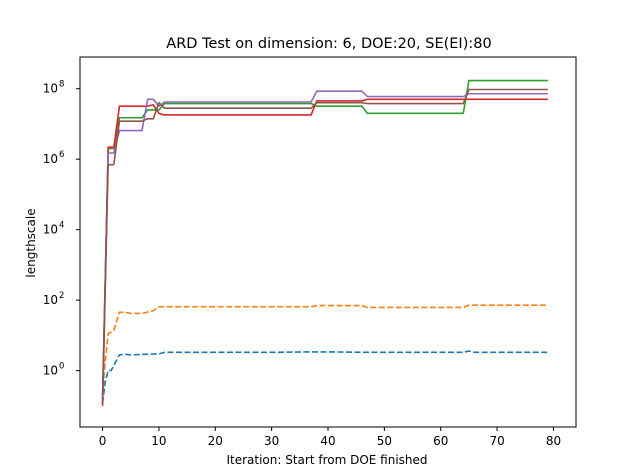  What do you see at coordinates (31, 242) in the screenshot?
I see `y-axis-label: lengthscale` at bounding box center [31, 242].